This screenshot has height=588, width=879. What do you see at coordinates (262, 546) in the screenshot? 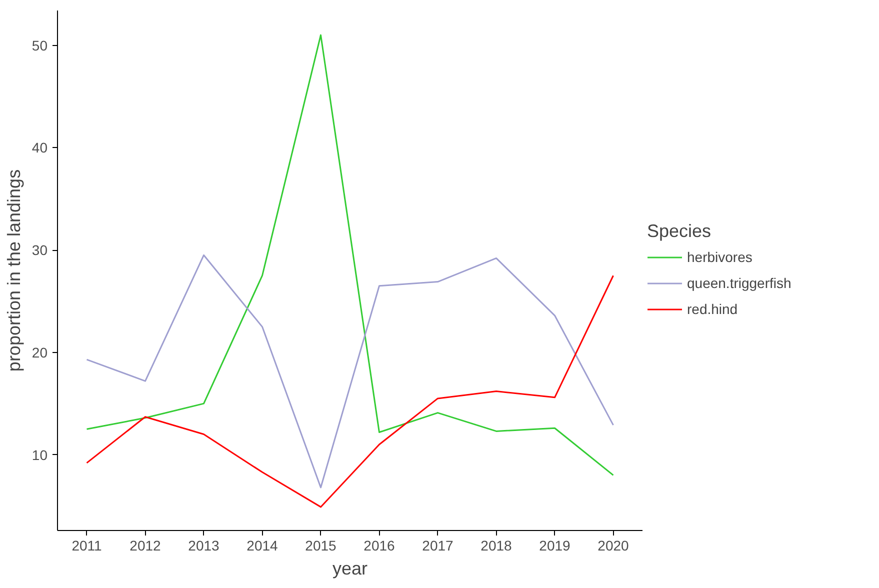
I see `x-tick-label: 2014` at bounding box center [262, 546].